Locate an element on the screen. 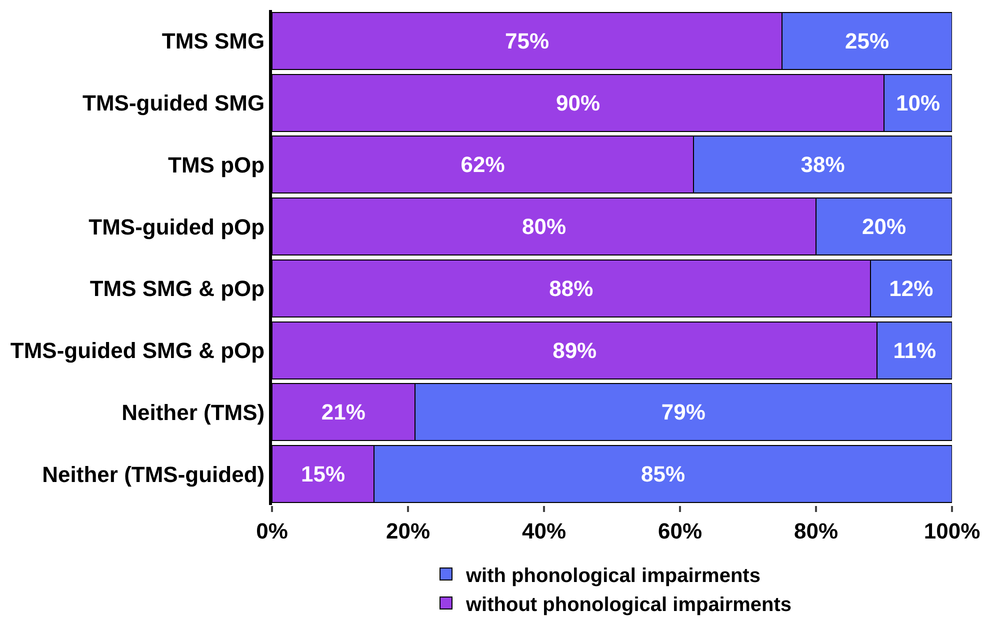 The width and height of the screenshot is (992, 632). data-label: 85% is located at coordinates (663, 474).